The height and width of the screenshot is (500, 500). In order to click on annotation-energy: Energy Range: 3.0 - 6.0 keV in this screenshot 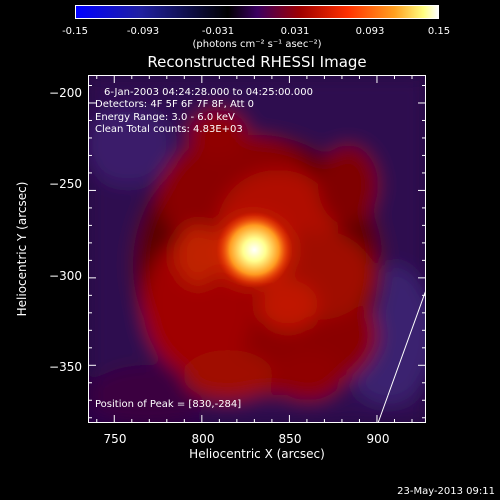, I will do `click(165, 117)`.